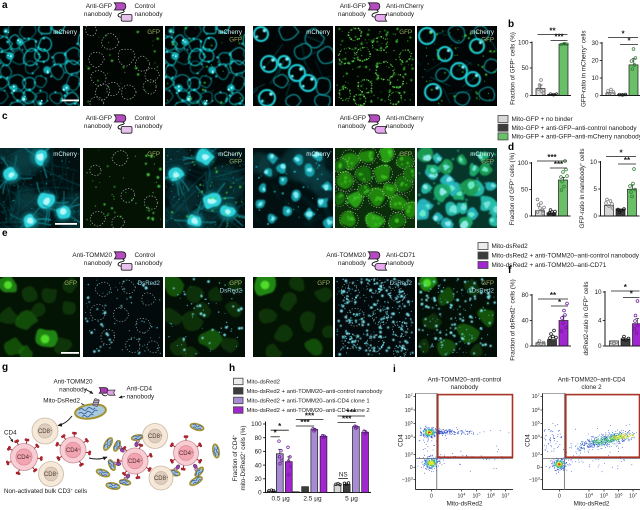 This screenshot has height=510, width=640. I want to click on svg-text: clone 2, so click(591, 387).